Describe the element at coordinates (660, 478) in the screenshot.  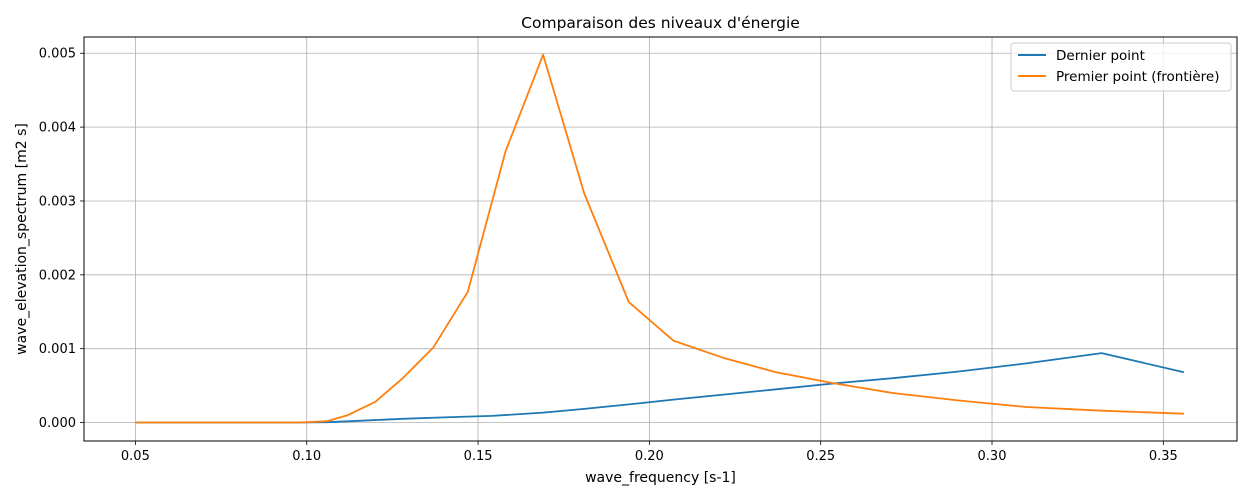
I see `x-axis-label: wave_frequency [s-1]` at that location.